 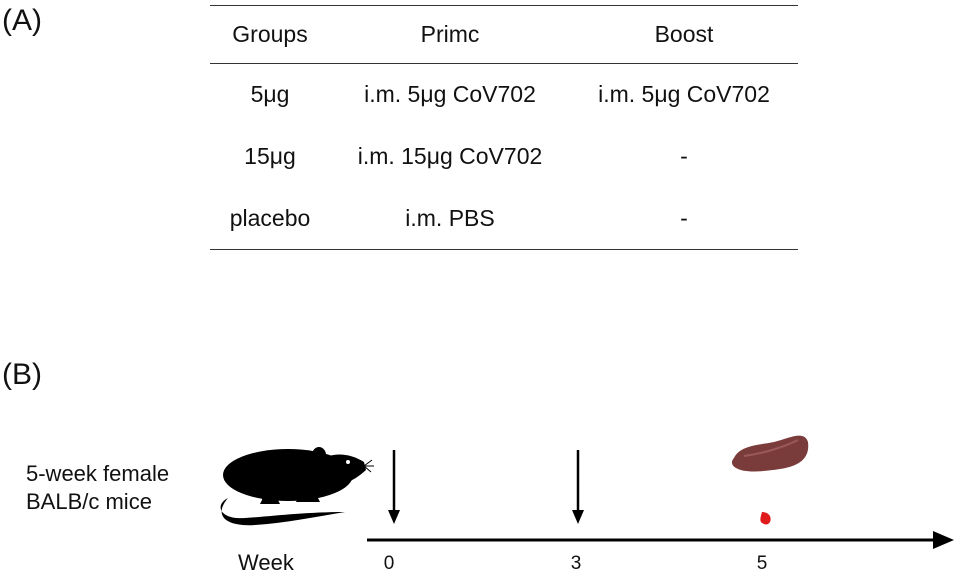 What do you see at coordinates (97, 488) in the screenshot?
I see `subject-label: 5-week female BALB/c mice` at bounding box center [97, 488].